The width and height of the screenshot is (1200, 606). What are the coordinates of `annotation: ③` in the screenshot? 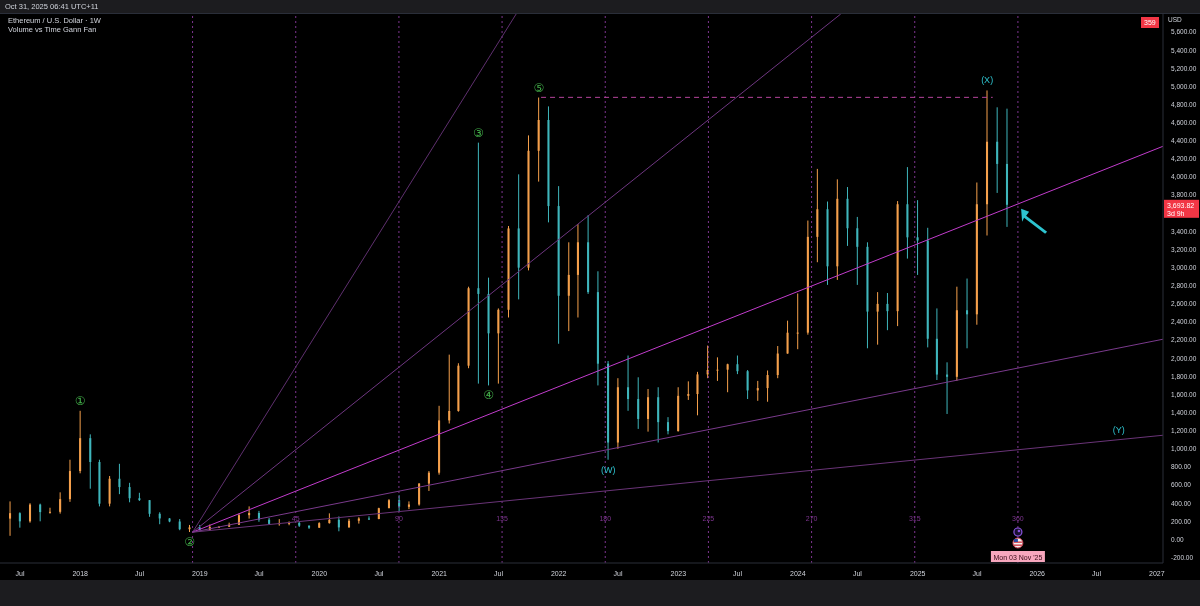 It's located at (478, 132).